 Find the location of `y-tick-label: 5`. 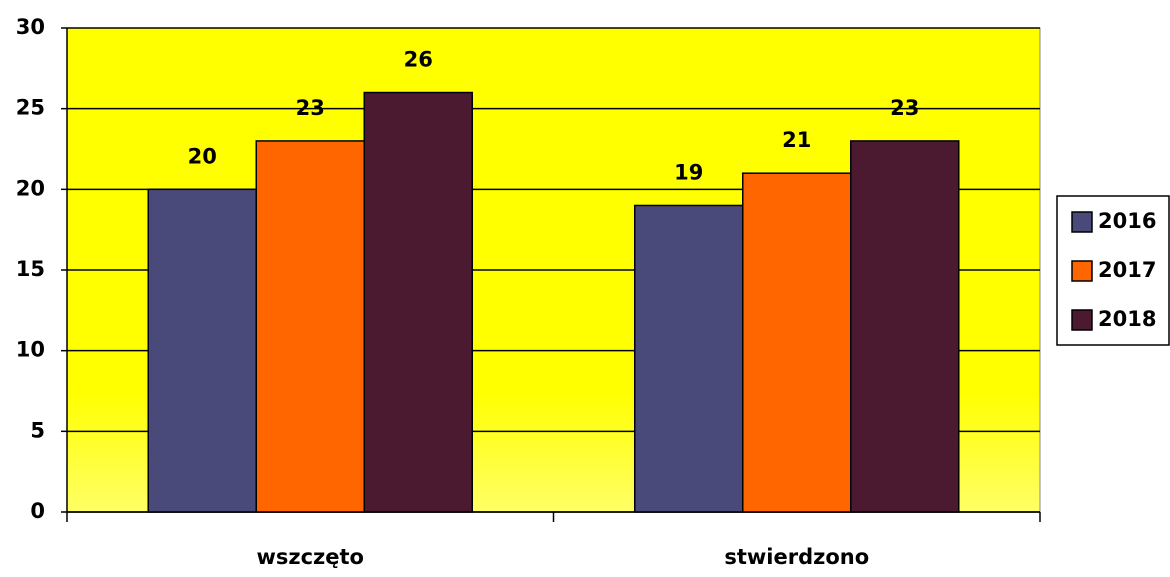

y-tick-label: 5 is located at coordinates (37, 430).